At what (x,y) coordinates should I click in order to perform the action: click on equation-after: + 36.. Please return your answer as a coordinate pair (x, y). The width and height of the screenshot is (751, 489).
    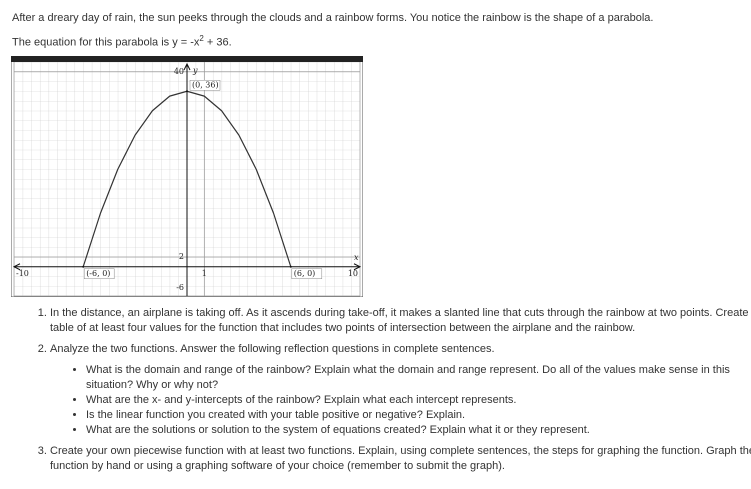
    Looking at the image, I should click on (217, 42).